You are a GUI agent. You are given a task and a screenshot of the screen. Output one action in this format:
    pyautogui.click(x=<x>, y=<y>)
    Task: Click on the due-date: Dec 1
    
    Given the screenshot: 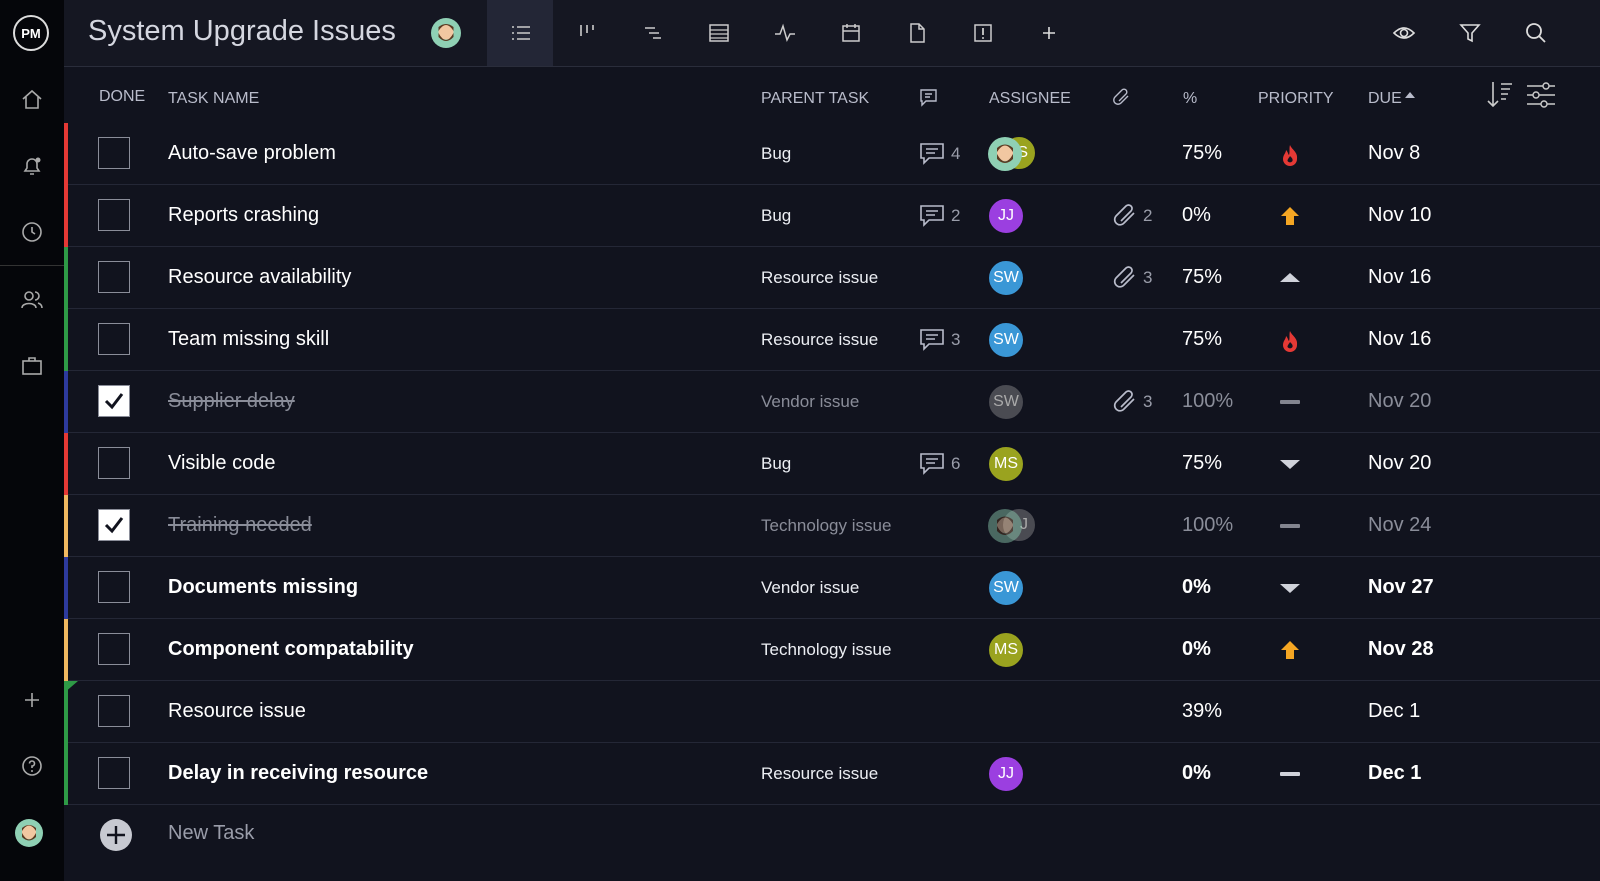 What is the action you would take?
    pyautogui.click(x=1394, y=711)
    